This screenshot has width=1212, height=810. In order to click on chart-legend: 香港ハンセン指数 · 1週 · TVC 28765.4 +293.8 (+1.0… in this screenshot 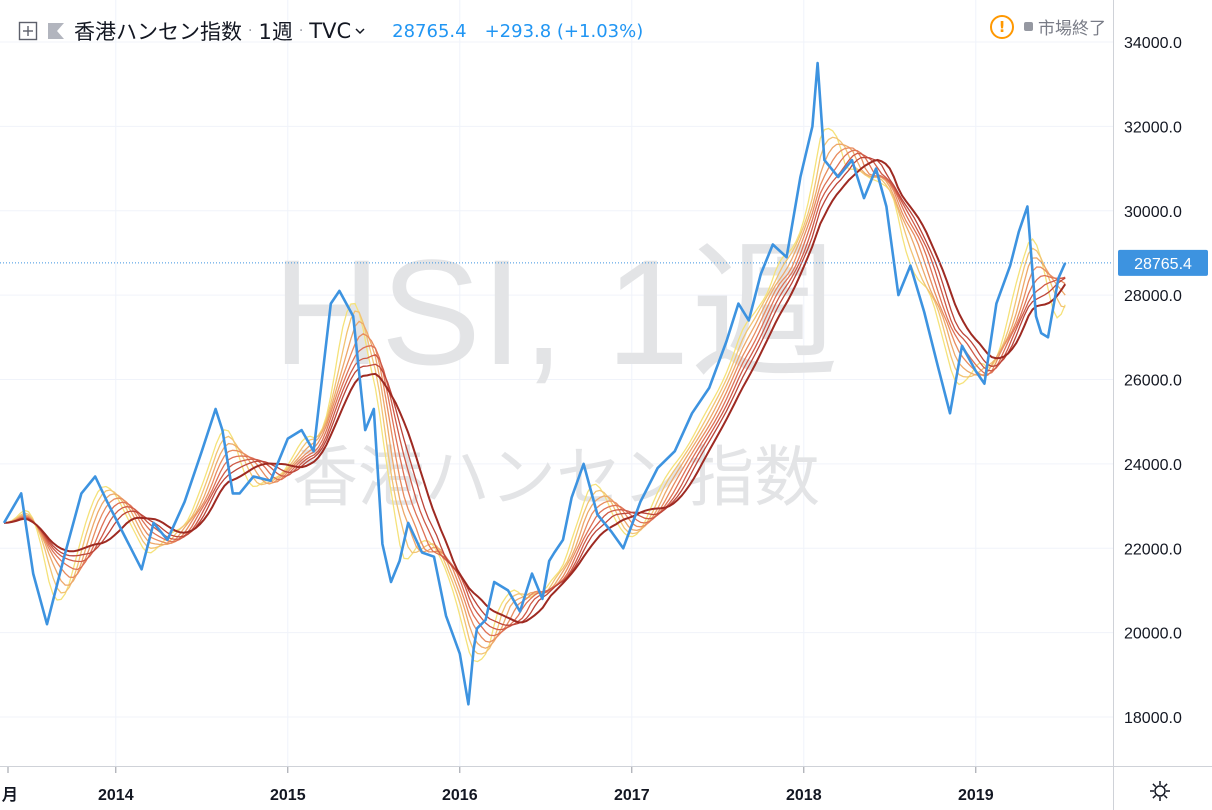, I will do `click(330, 31)`.